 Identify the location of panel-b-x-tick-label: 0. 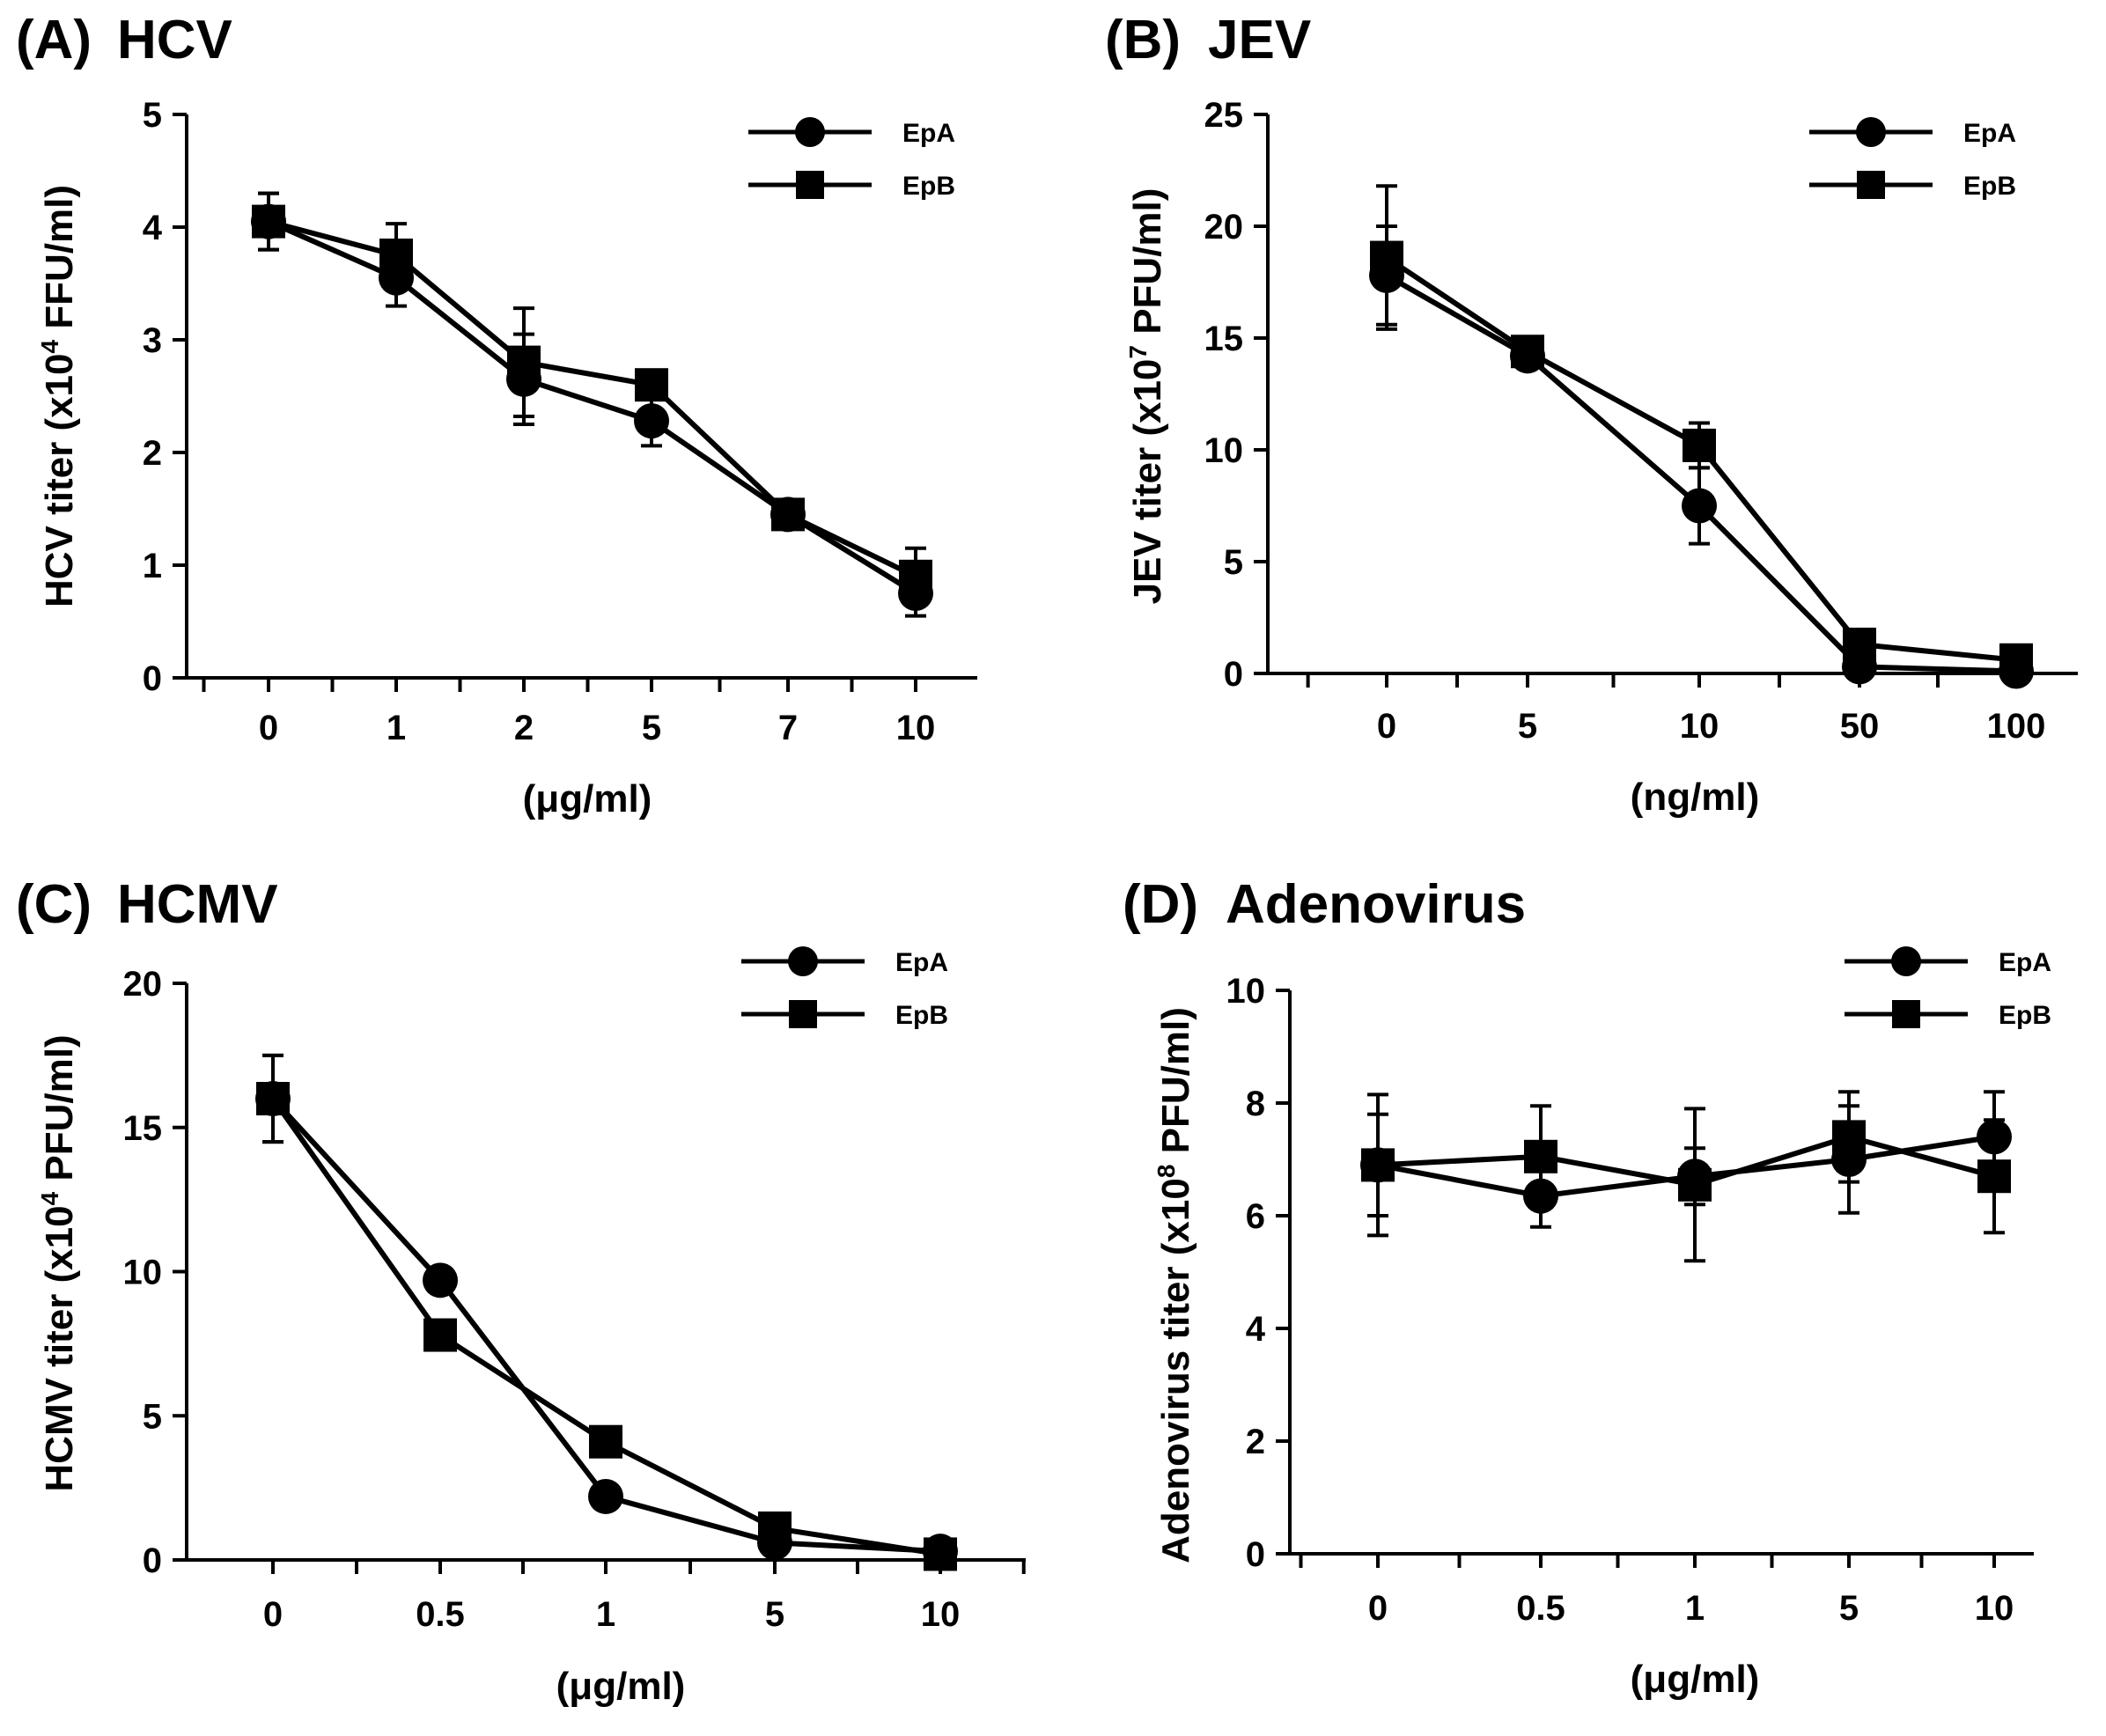
(1386, 726).